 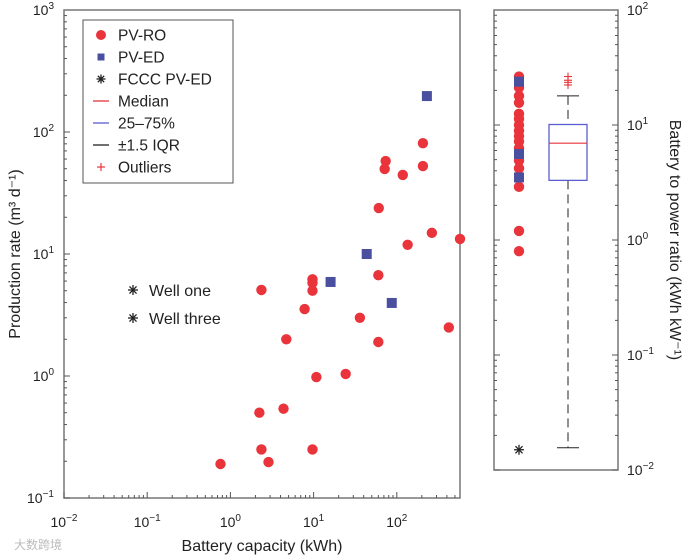 What do you see at coordinates (638, 124) in the screenshot?
I see `right-tick-label: 10¹` at bounding box center [638, 124].